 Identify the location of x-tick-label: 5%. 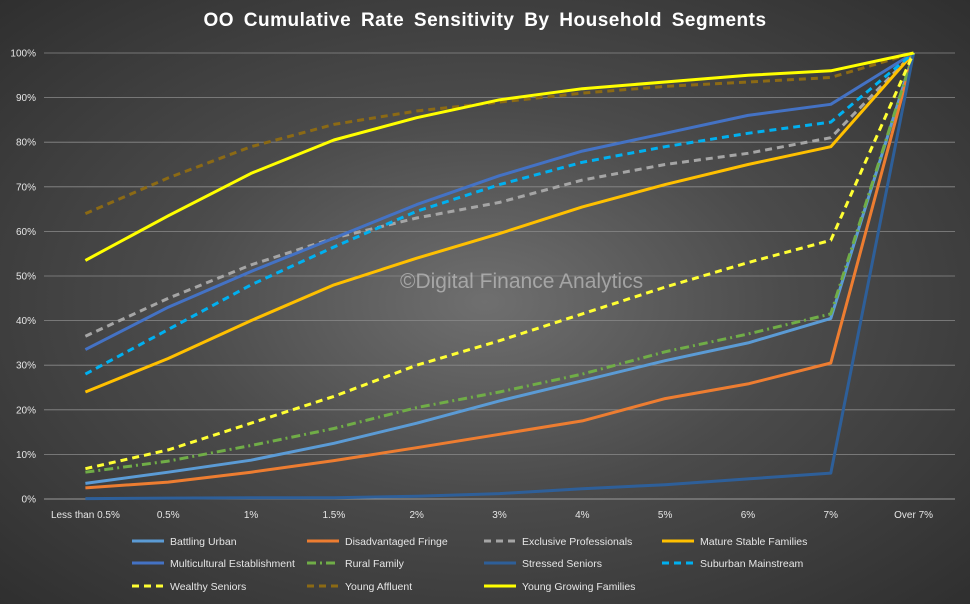
(665, 515).